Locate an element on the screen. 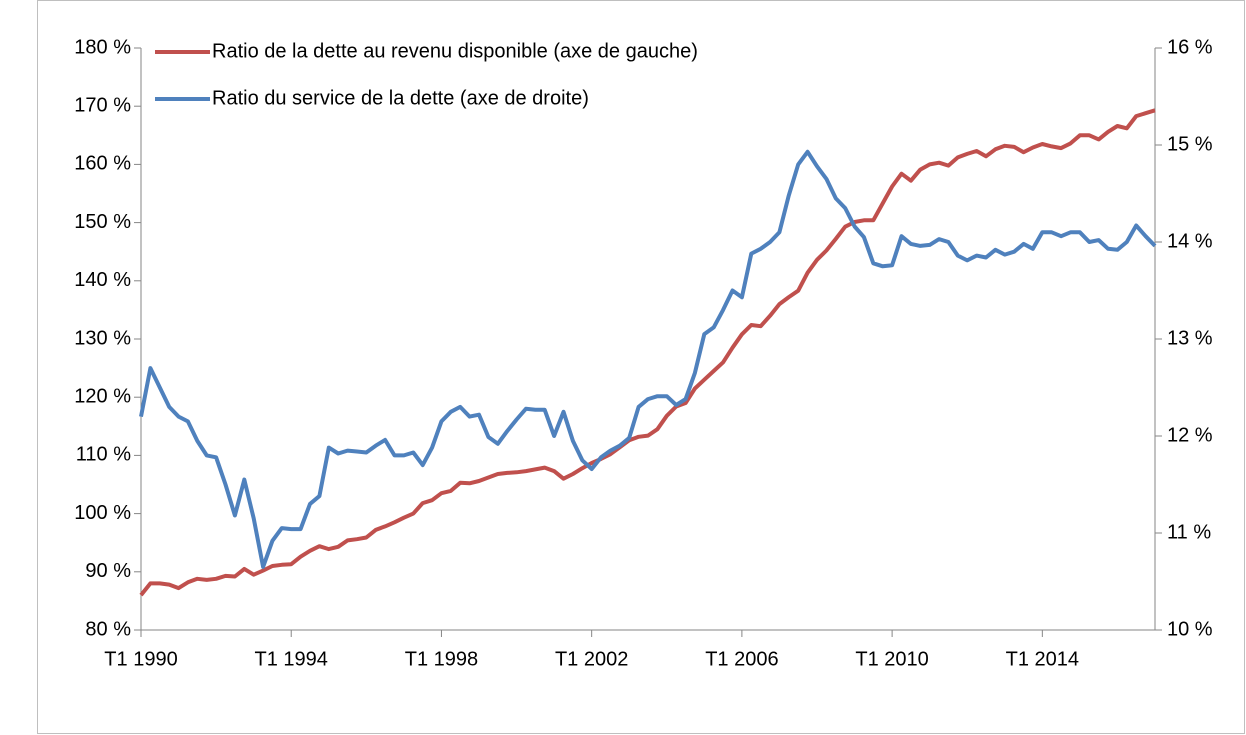 The height and width of the screenshot is (735, 1246). y2-tick-label: 16 % is located at coordinates (1190, 47).